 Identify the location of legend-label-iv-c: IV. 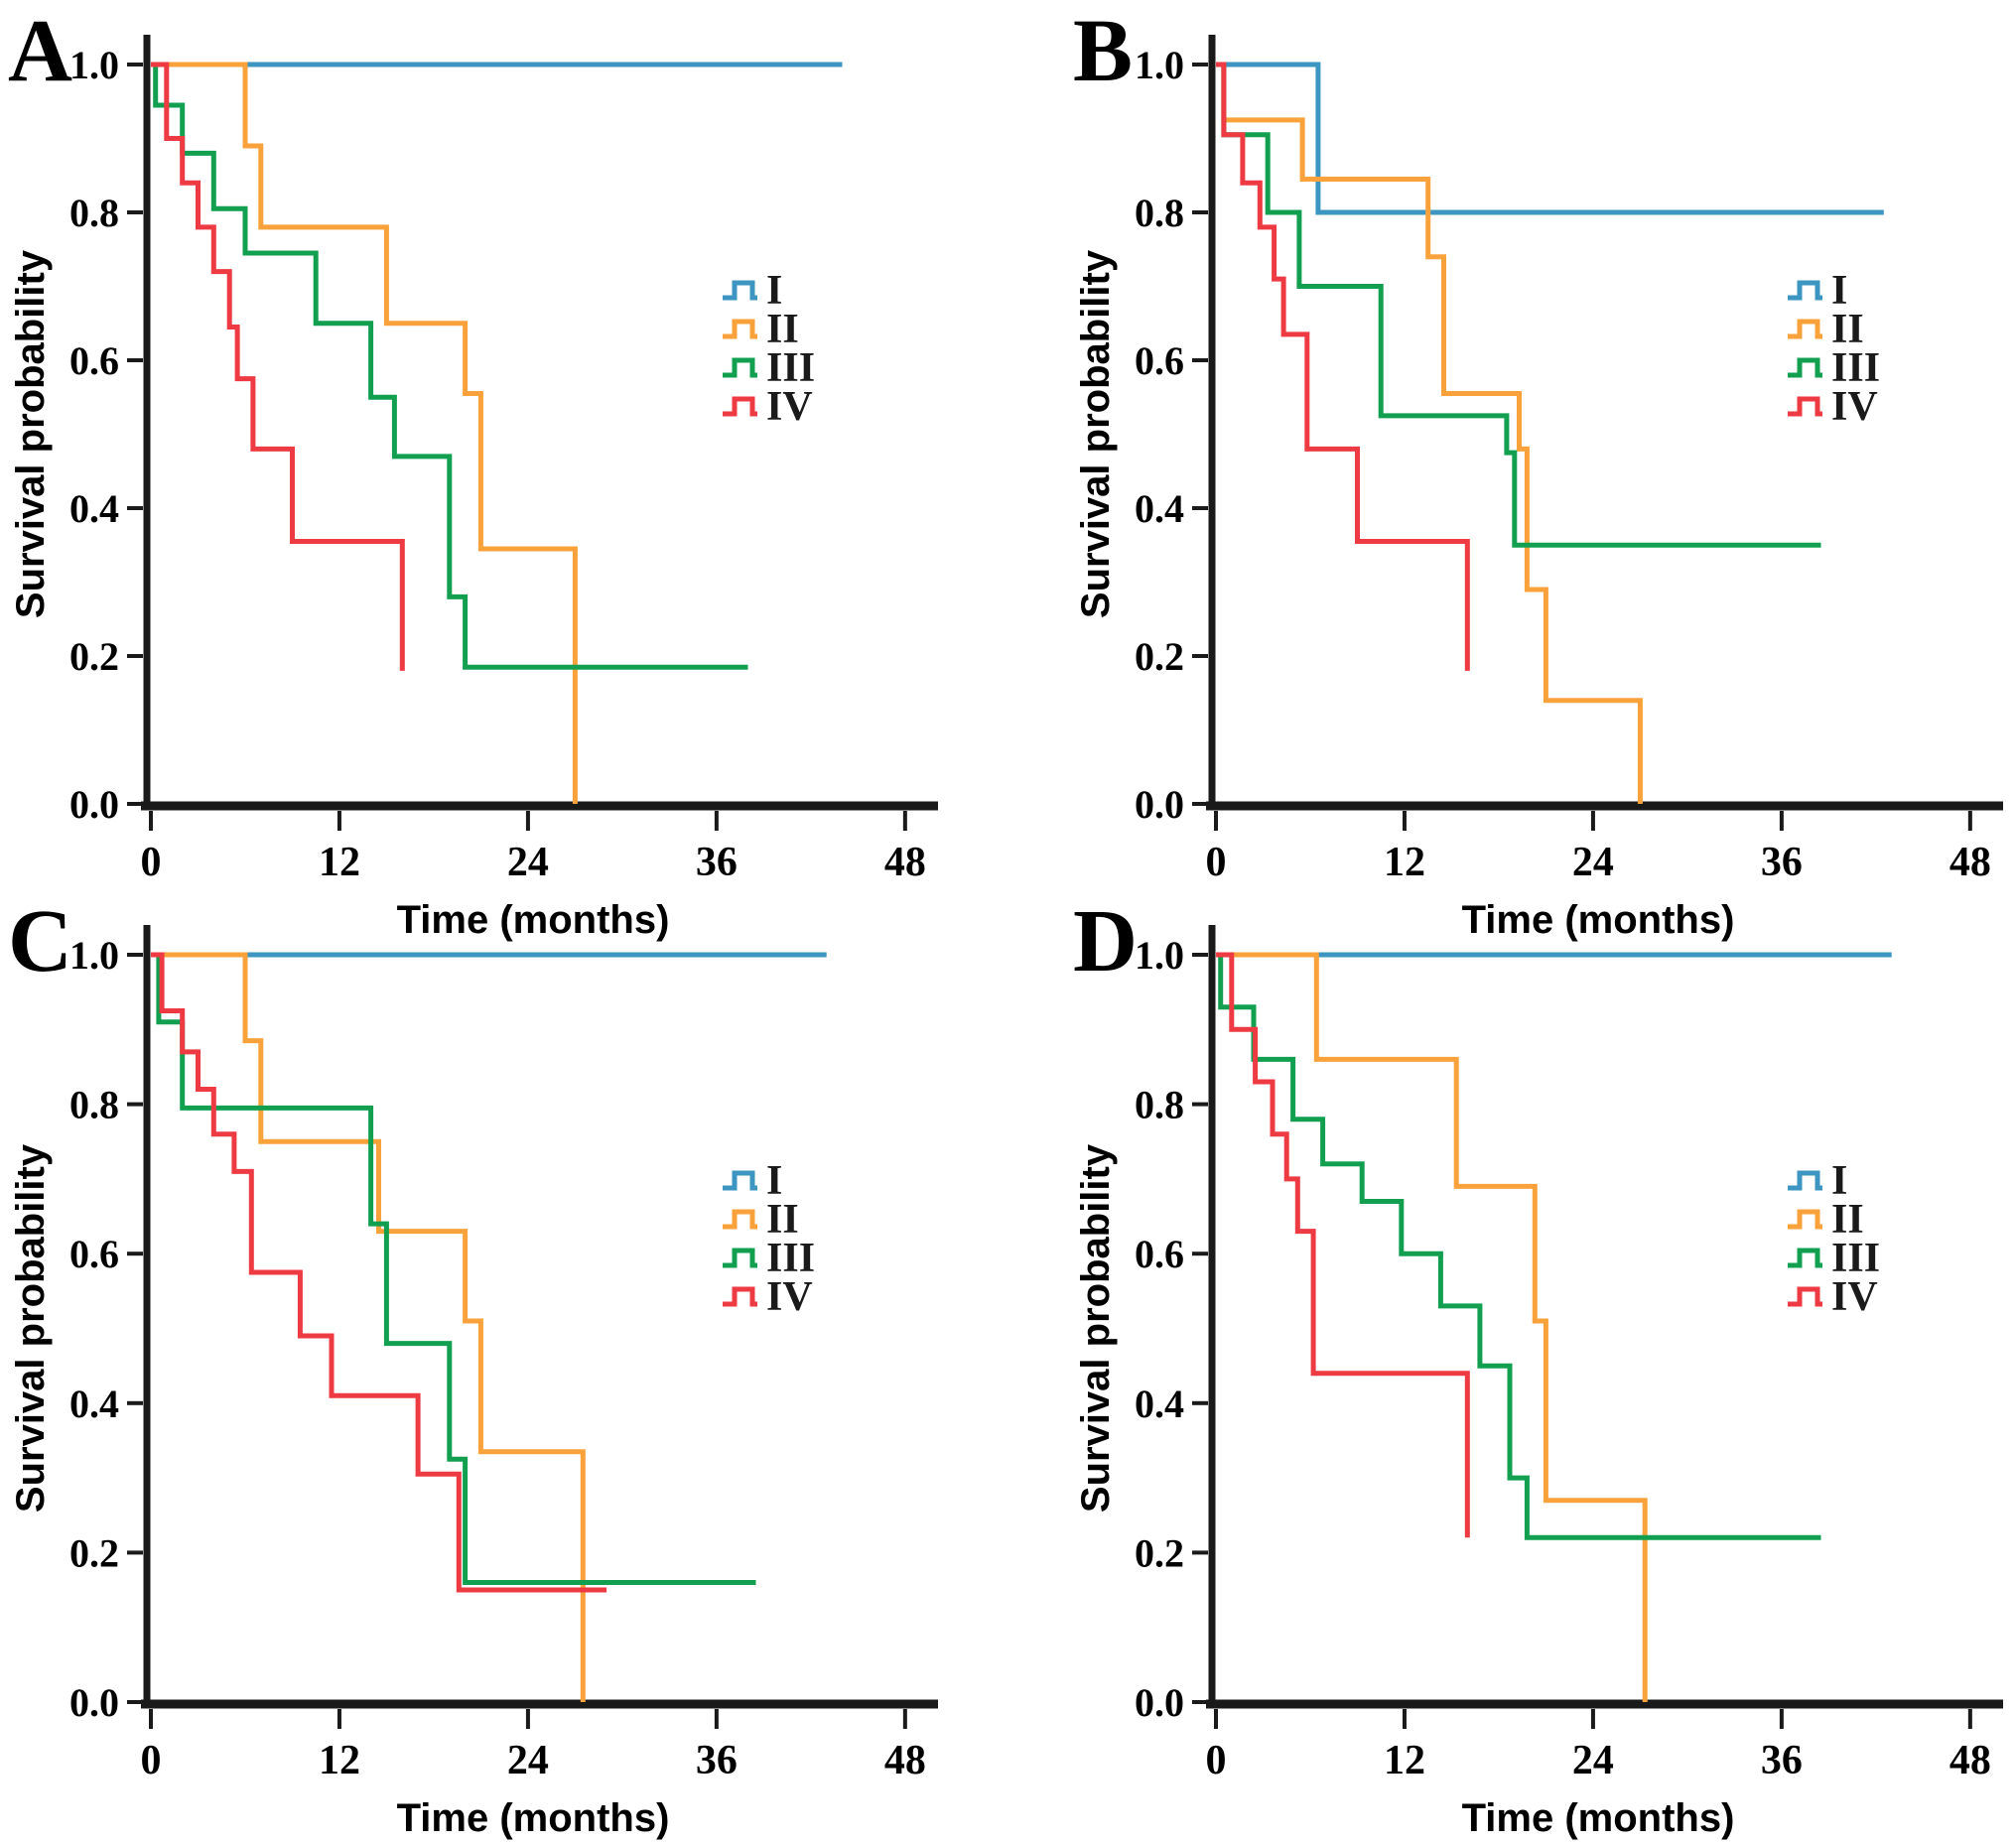
(789, 1297).